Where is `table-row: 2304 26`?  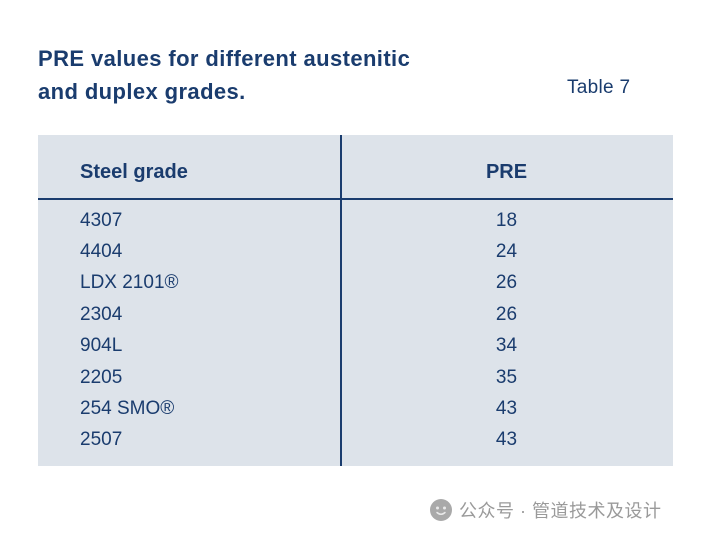 table-row: 2304 26 is located at coordinates (355, 314).